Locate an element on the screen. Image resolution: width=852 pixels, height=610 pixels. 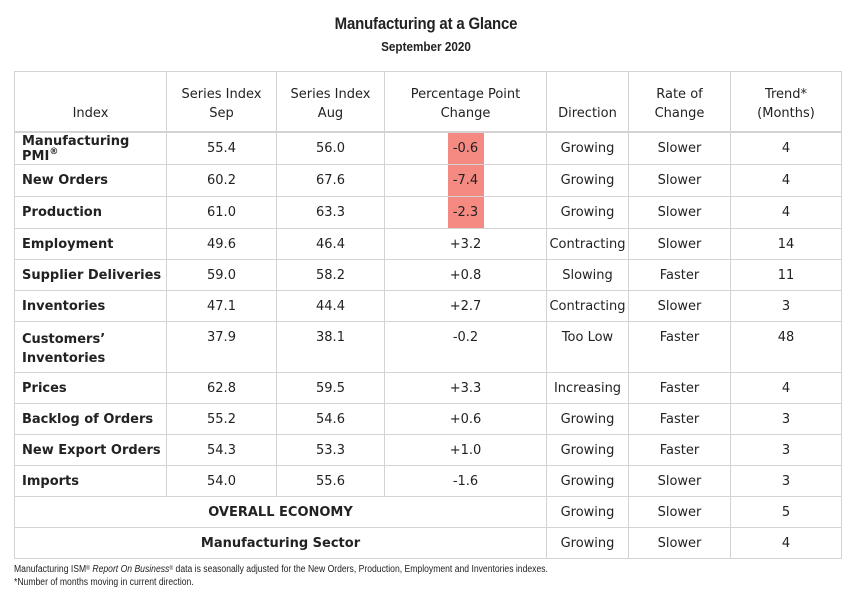
row-aug: 38.1 is located at coordinates (330, 347).